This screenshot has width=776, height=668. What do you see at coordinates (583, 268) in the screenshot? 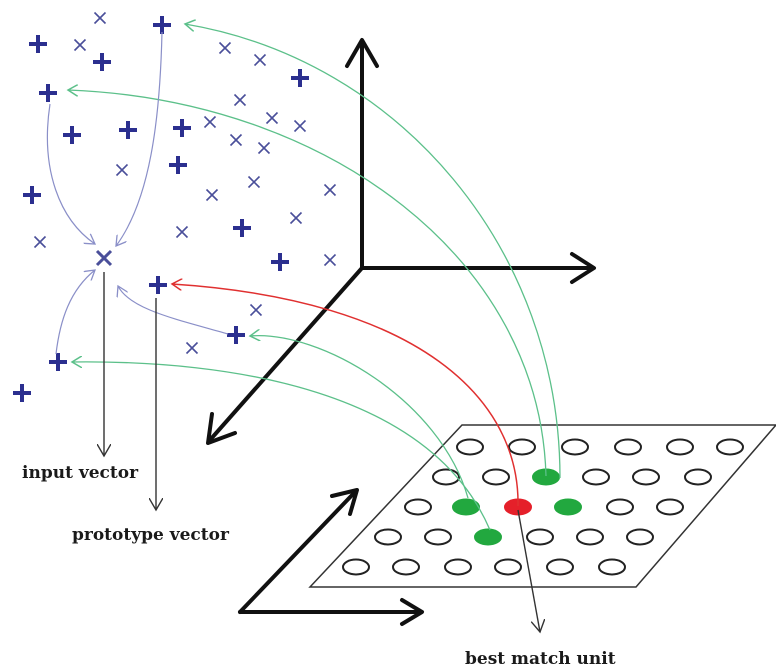
I see `axis-horizontal-head` at bounding box center [583, 268].